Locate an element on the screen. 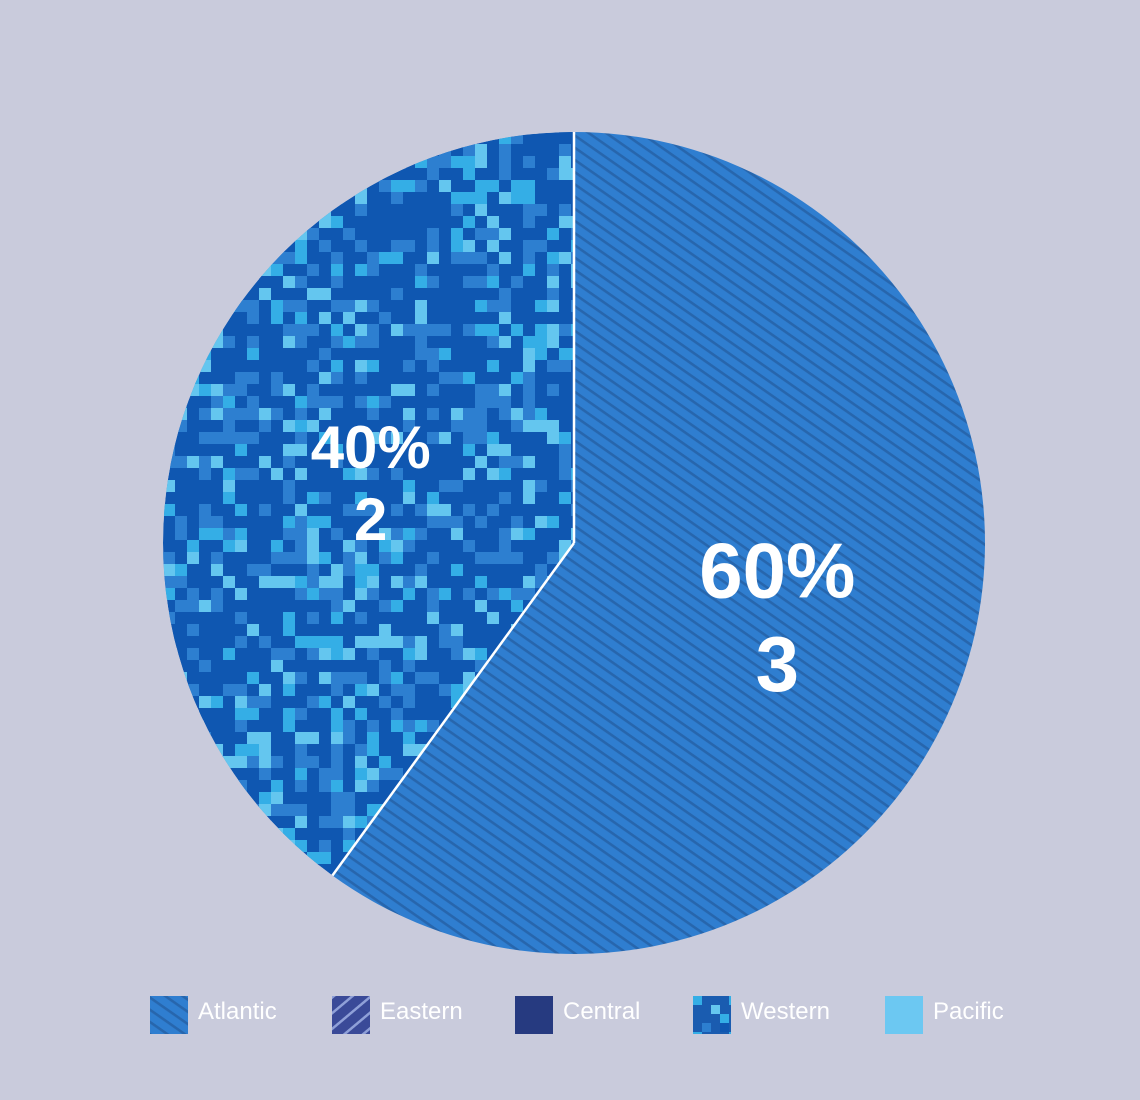 This screenshot has width=1140, height=1100. legend-swatch-eastern is located at coordinates (351, 1015).